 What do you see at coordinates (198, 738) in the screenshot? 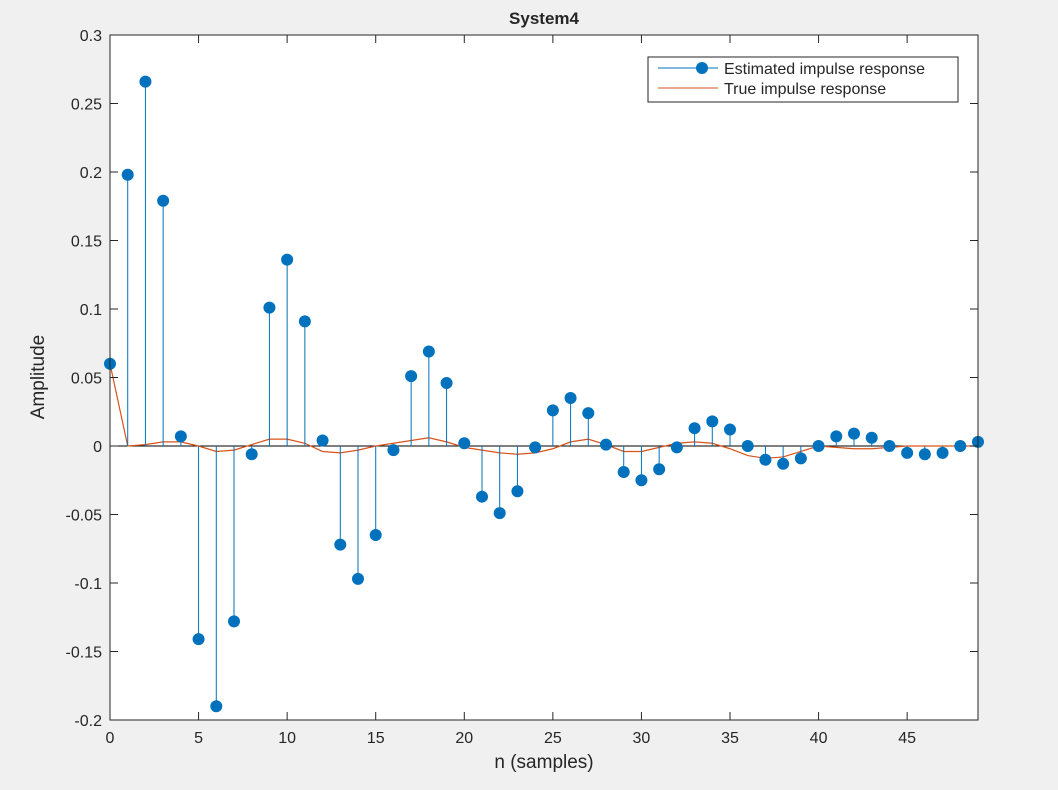
I see `x-tick-label: 5` at bounding box center [198, 738].